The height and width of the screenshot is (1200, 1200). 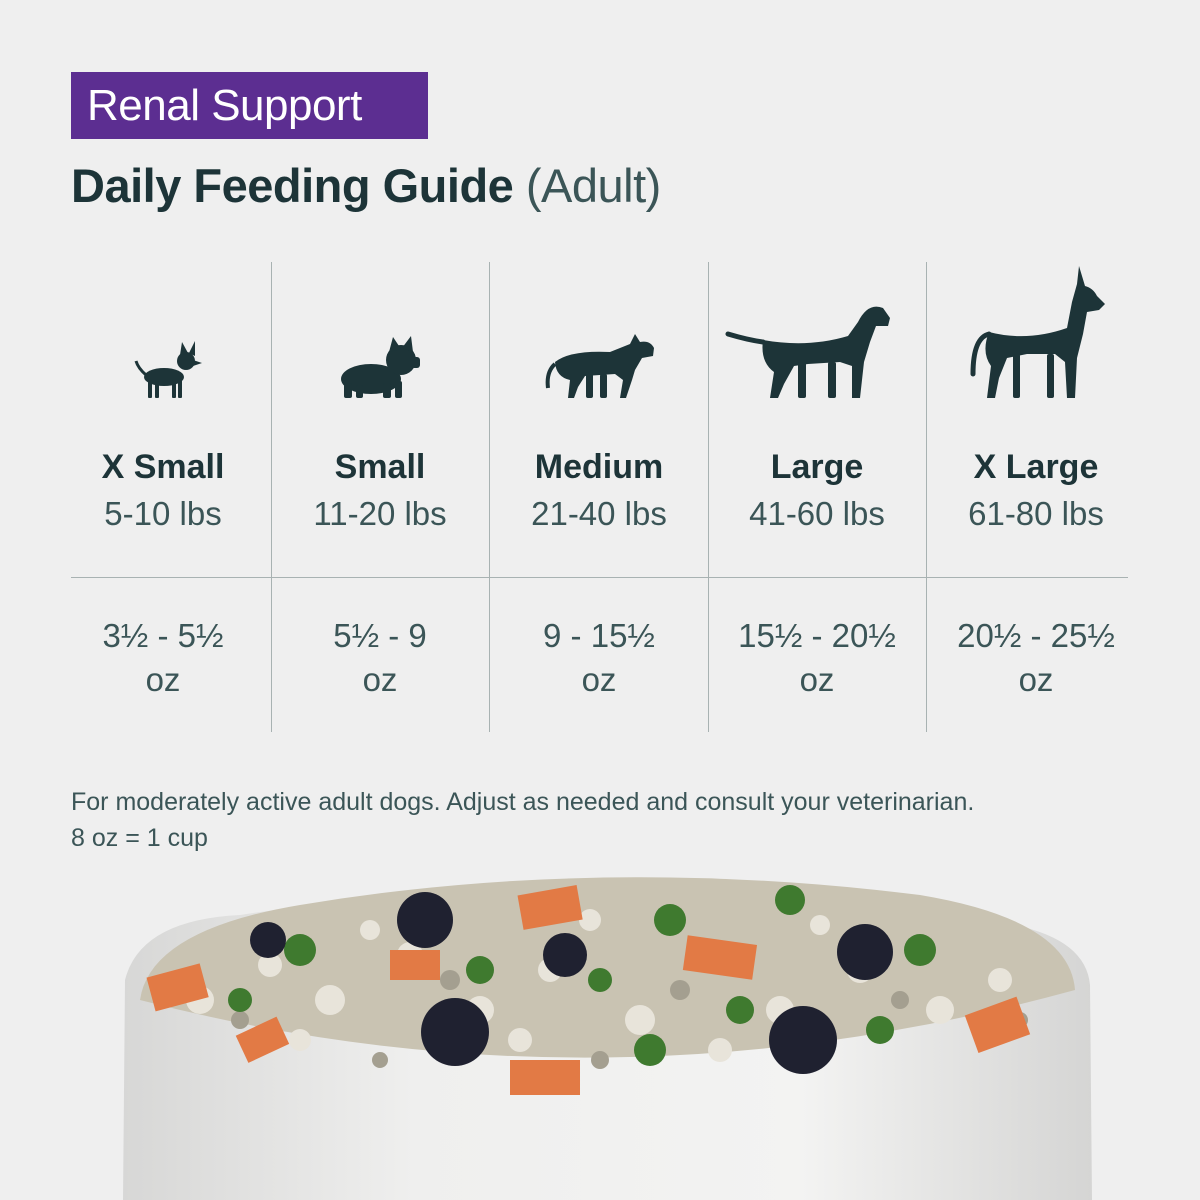 What do you see at coordinates (380, 658) in the screenshot?
I see `feeding-amount: 5½ - 9 oz` at bounding box center [380, 658].